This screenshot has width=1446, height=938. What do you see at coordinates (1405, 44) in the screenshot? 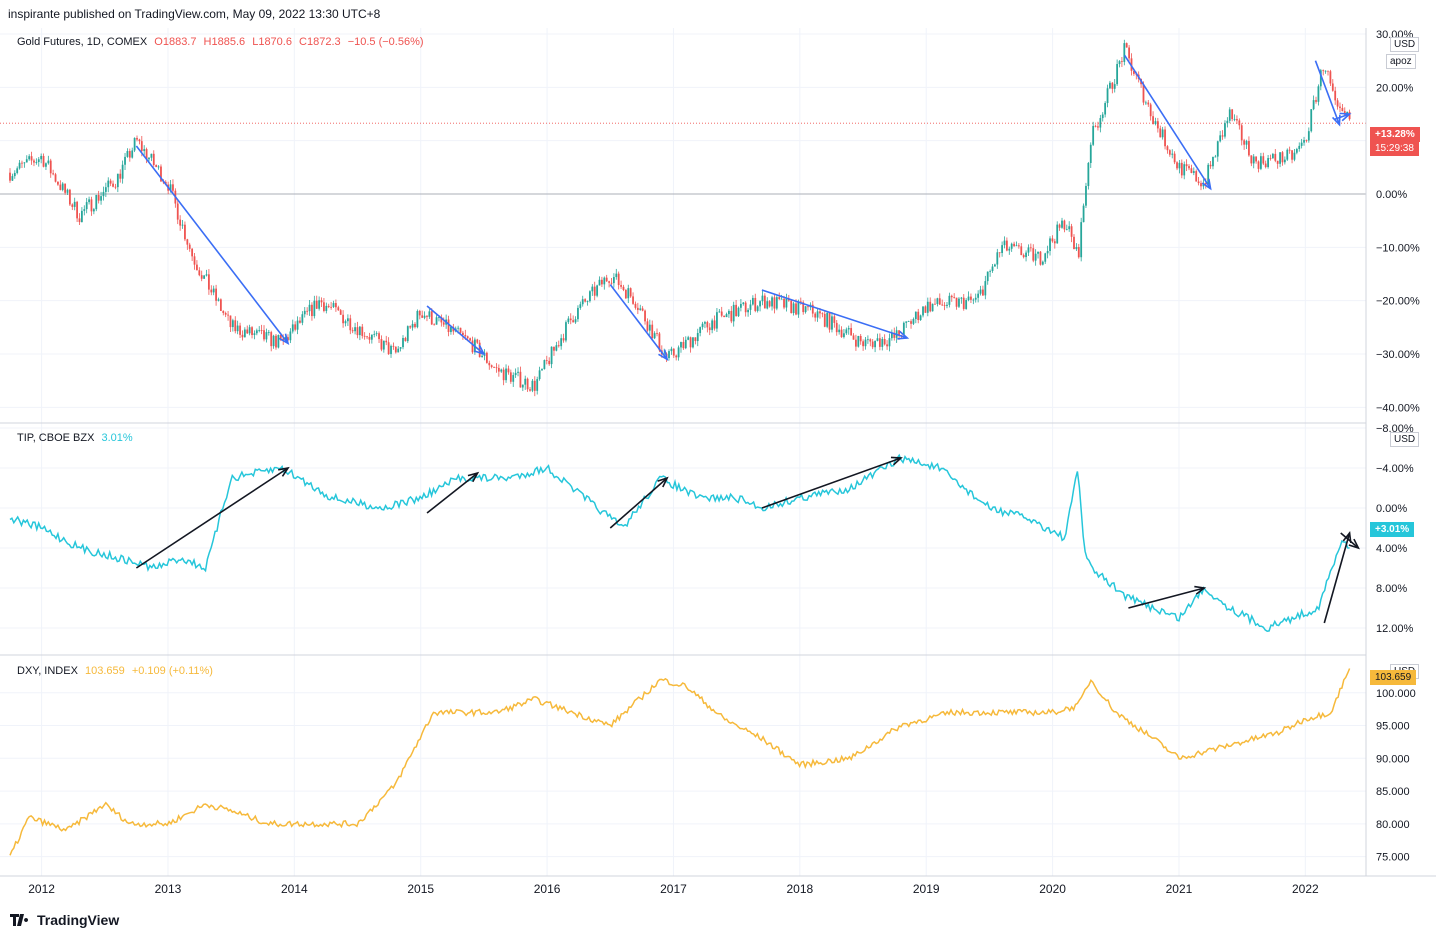
I see `gold-currency-button: USD` at bounding box center [1405, 44].